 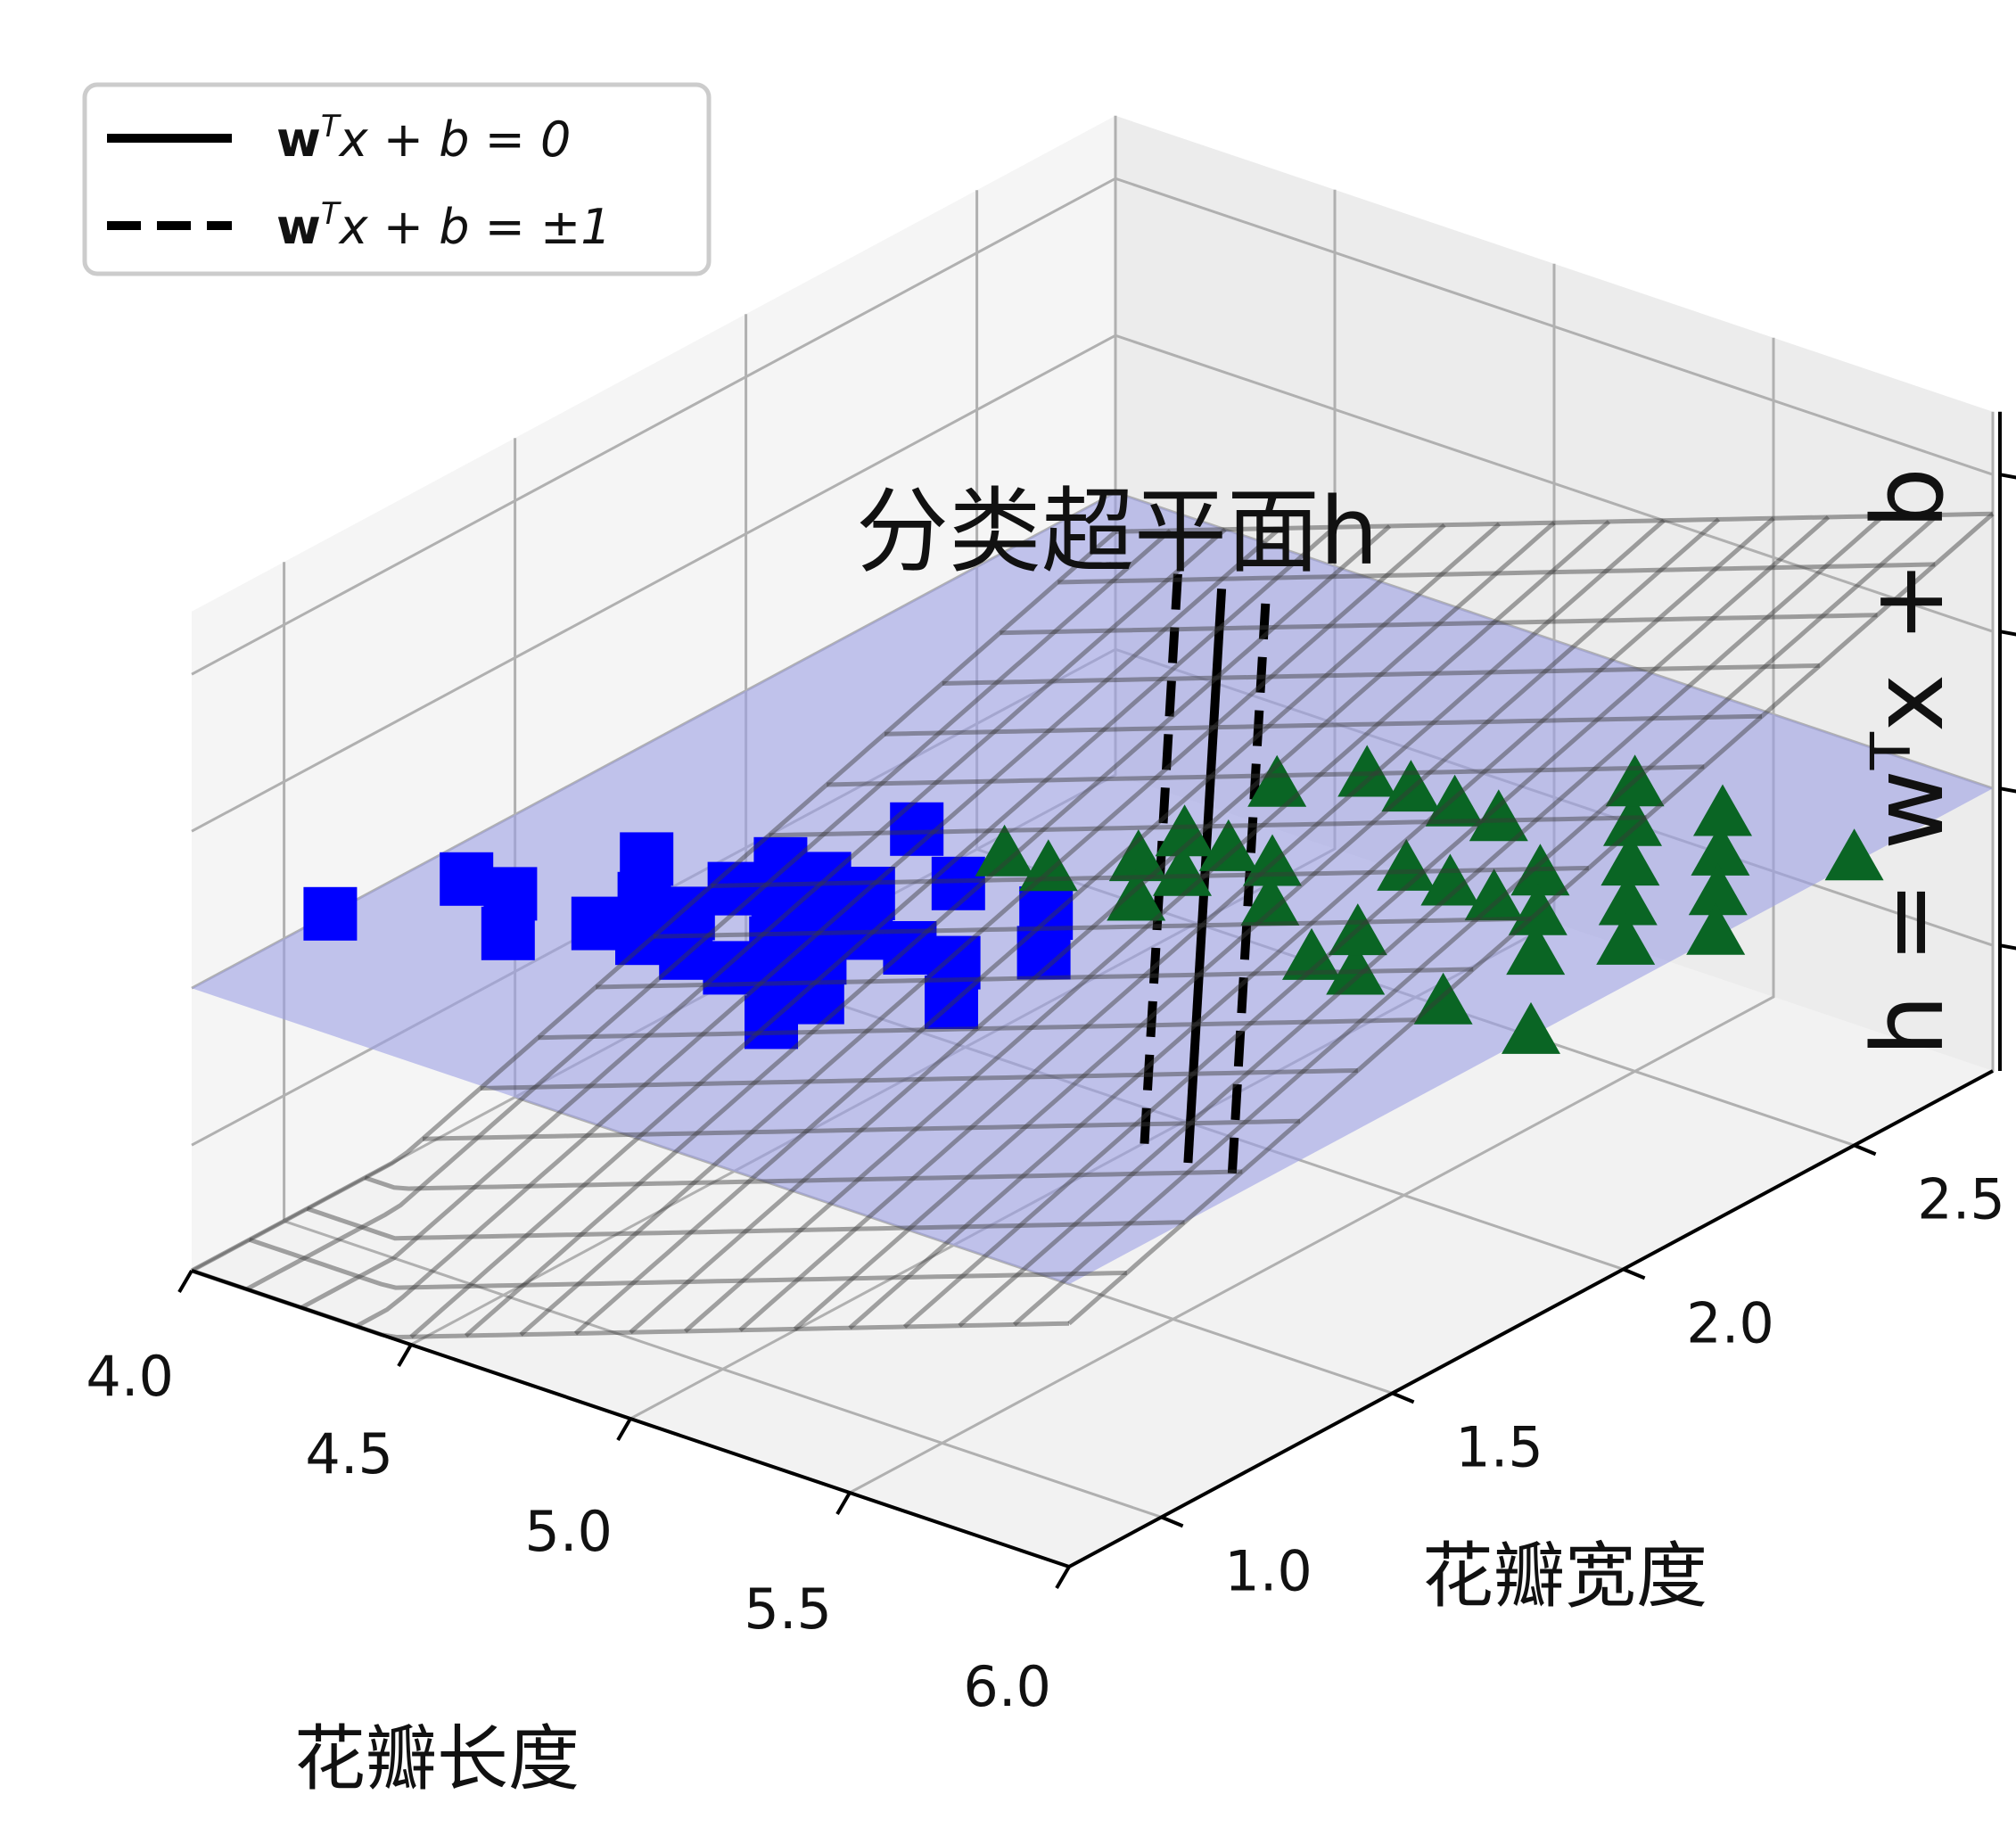 I want to click on y-tick-label: 2.0, so click(x=1730, y=1322).